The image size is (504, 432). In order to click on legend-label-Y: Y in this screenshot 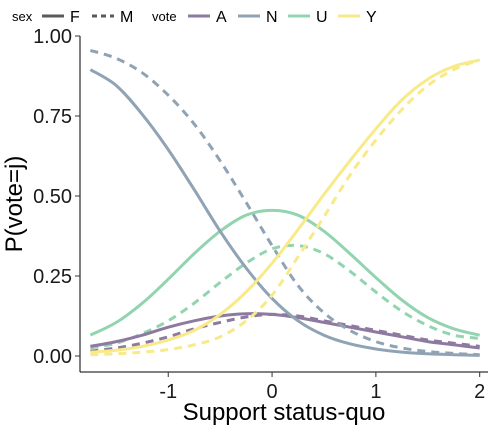, I will do `click(371, 17)`.